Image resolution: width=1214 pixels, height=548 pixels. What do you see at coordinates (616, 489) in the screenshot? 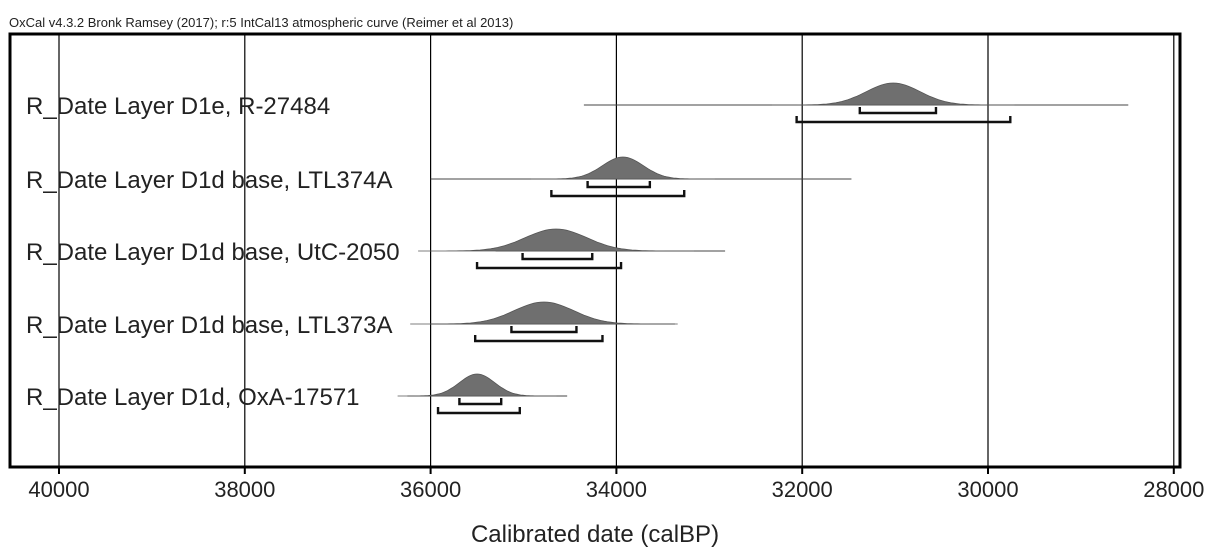
I see `x-tick-label: 34000` at bounding box center [616, 489].